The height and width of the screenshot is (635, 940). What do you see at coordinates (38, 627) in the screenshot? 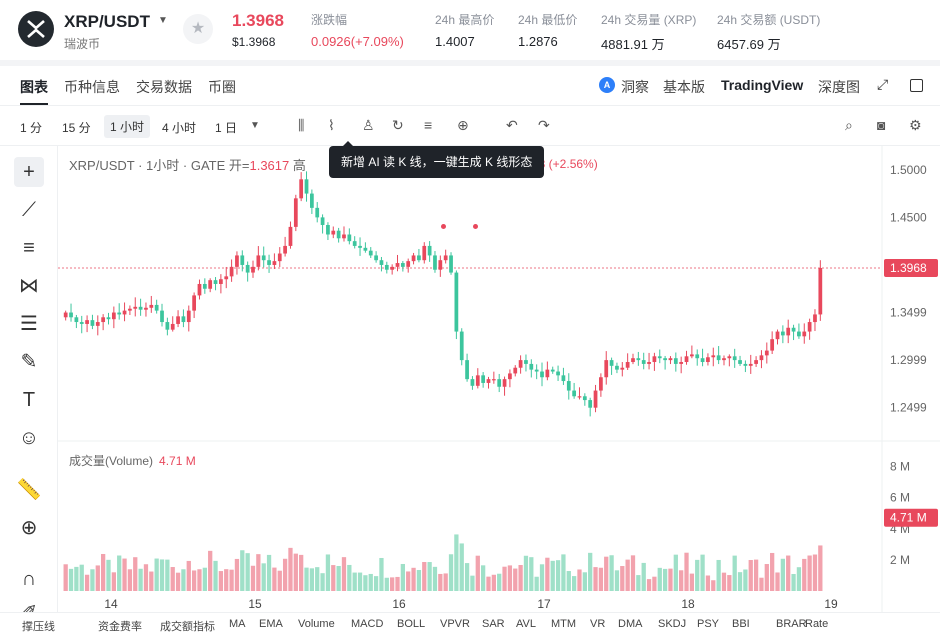
I see `indicator-0: 撑压线` at bounding box center [38, 627].